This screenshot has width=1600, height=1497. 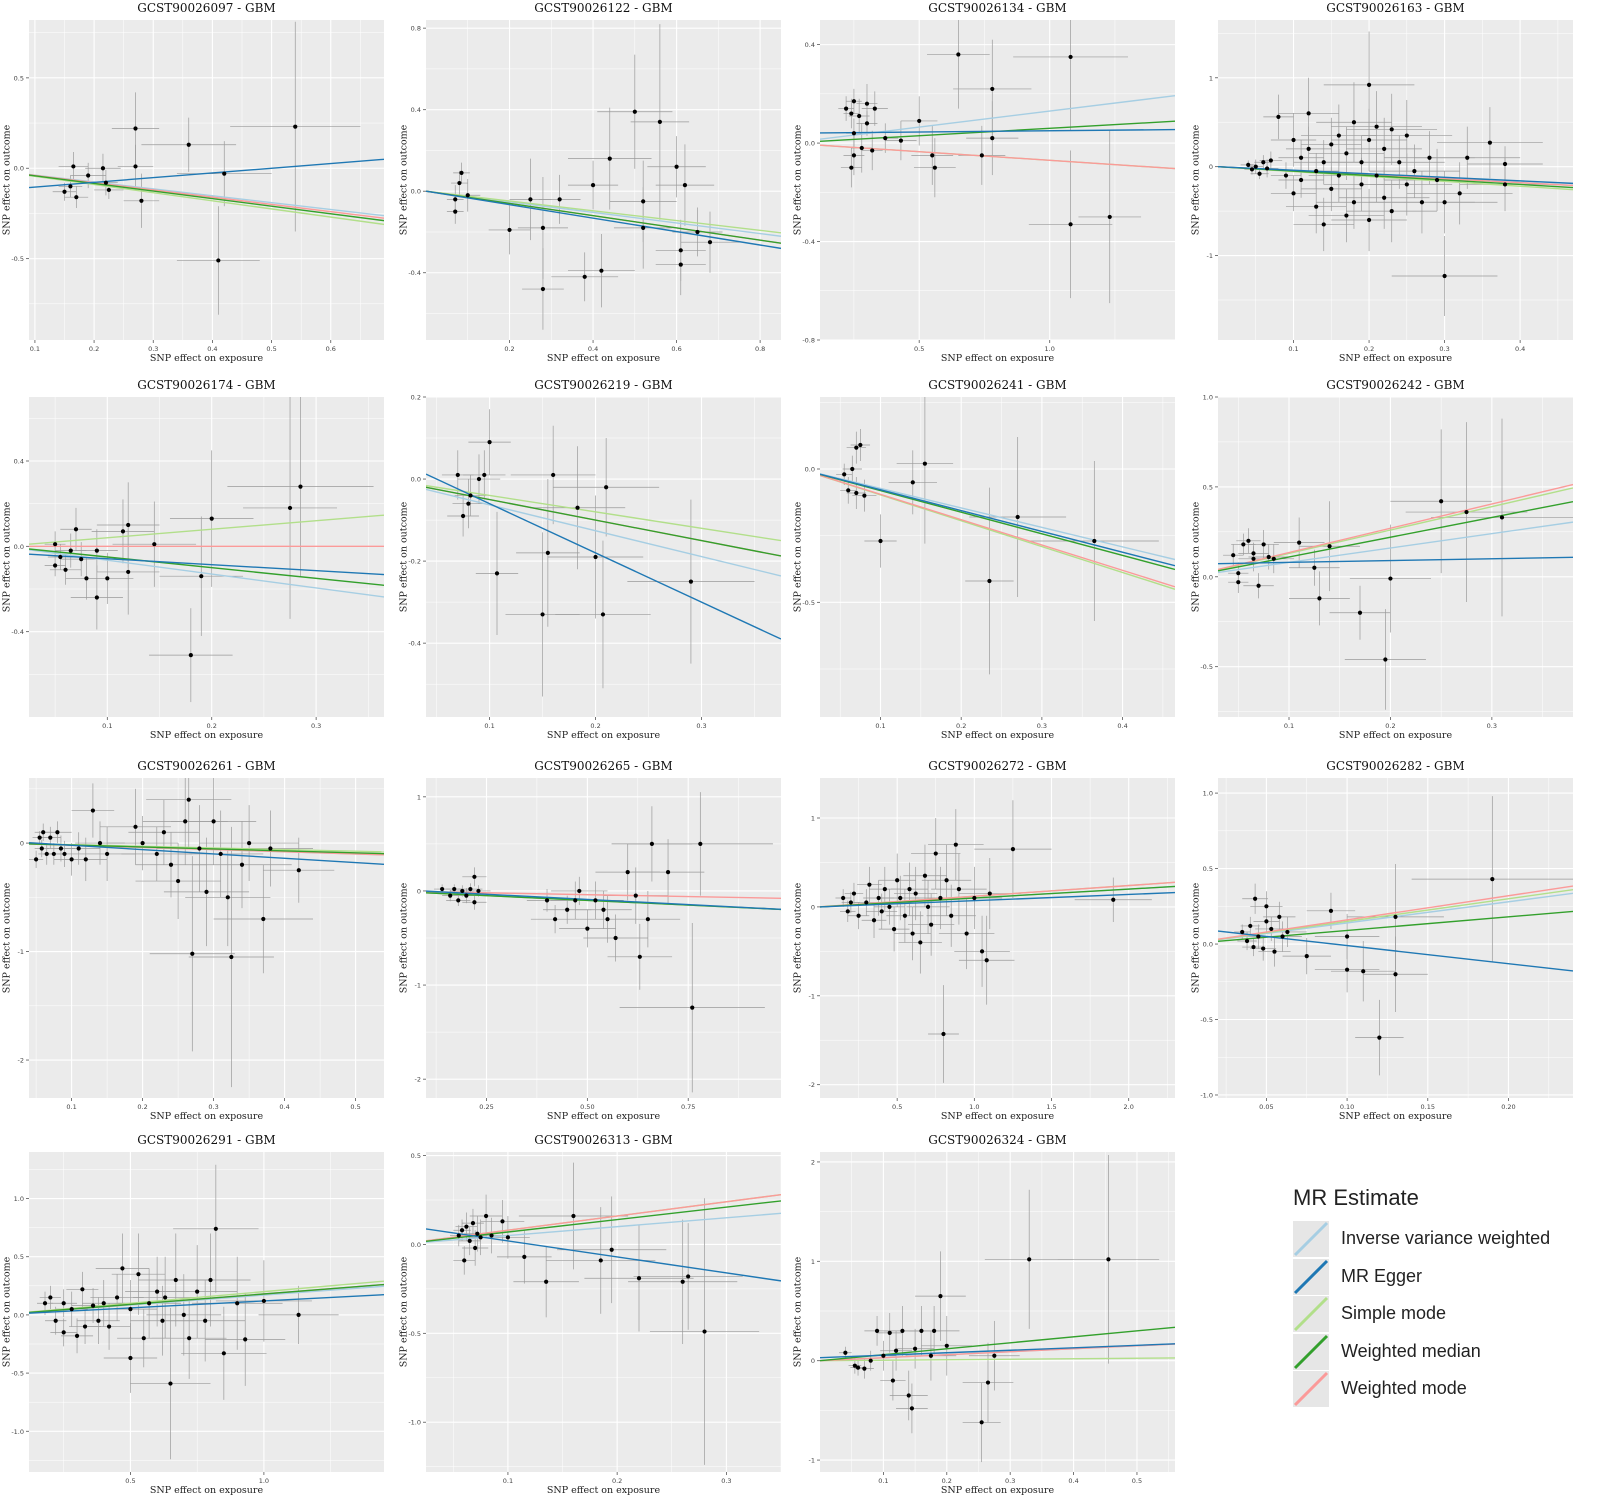 What do you see at coordinates (414, 273) in the screenshot?
I see `y-tick-label: -0.4` at bounding box center [414, 273].